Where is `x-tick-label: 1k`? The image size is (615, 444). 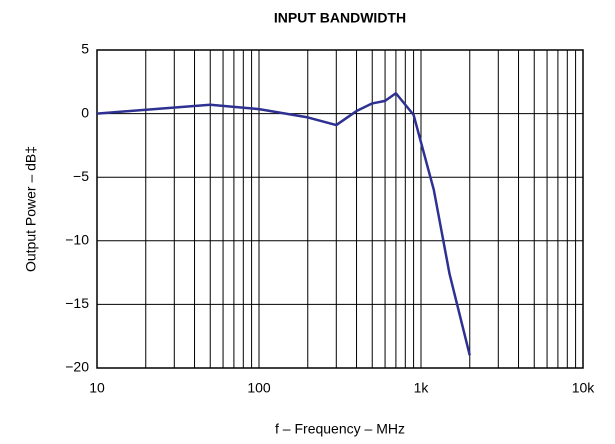 x-tick-label: 1k is located at coordinates (422, 388).